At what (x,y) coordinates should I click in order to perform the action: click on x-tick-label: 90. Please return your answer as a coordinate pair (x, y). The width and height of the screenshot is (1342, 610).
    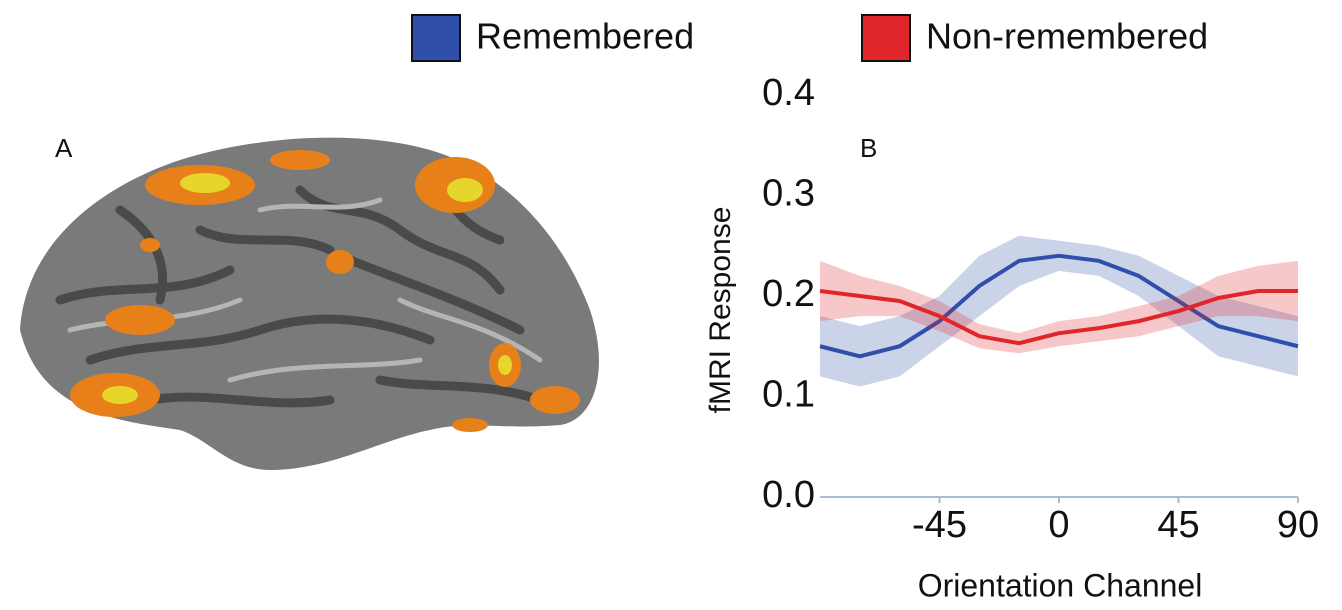
    Looking at the image, I should click on (1298, 525).